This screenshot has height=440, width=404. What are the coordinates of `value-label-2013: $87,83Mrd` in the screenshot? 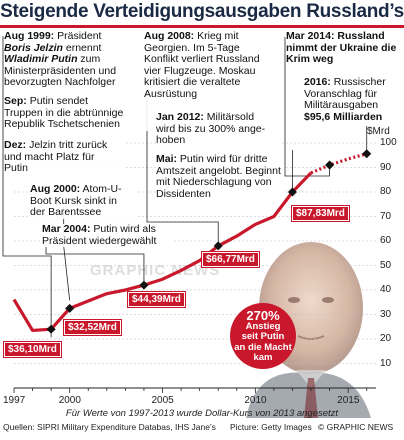 It's located at (320, 213).